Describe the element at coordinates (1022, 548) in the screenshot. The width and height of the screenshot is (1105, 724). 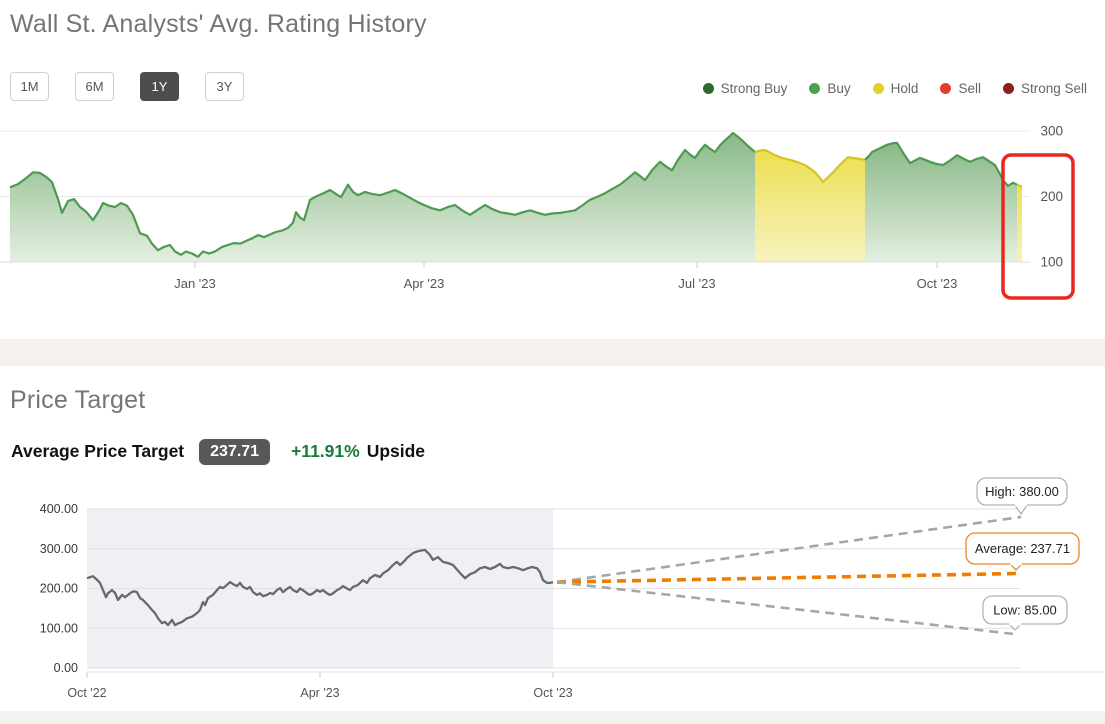
I see `svg-text: Average: 237.71` at that location.